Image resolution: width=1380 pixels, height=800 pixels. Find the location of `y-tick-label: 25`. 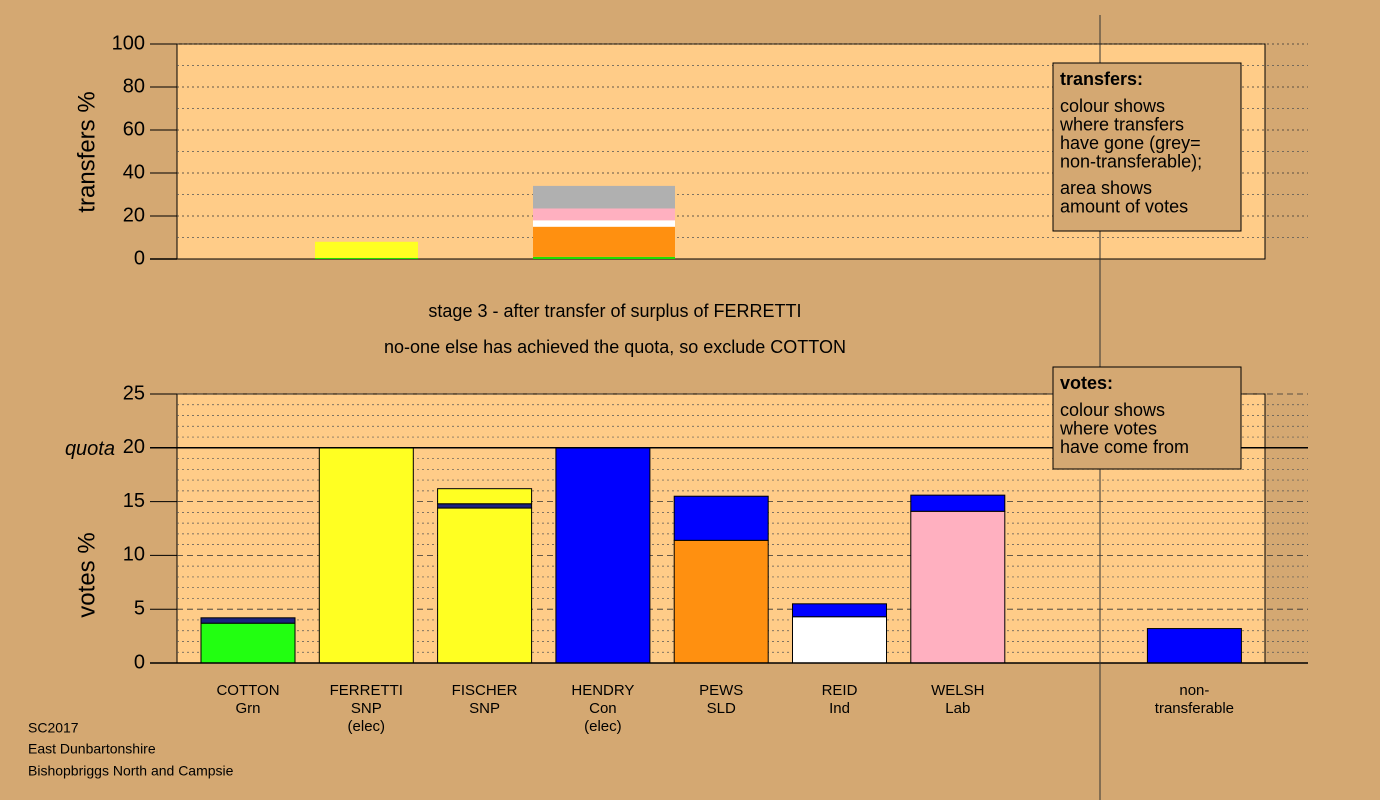

y-tick-label: 25 is located at coordinates (134, 393).